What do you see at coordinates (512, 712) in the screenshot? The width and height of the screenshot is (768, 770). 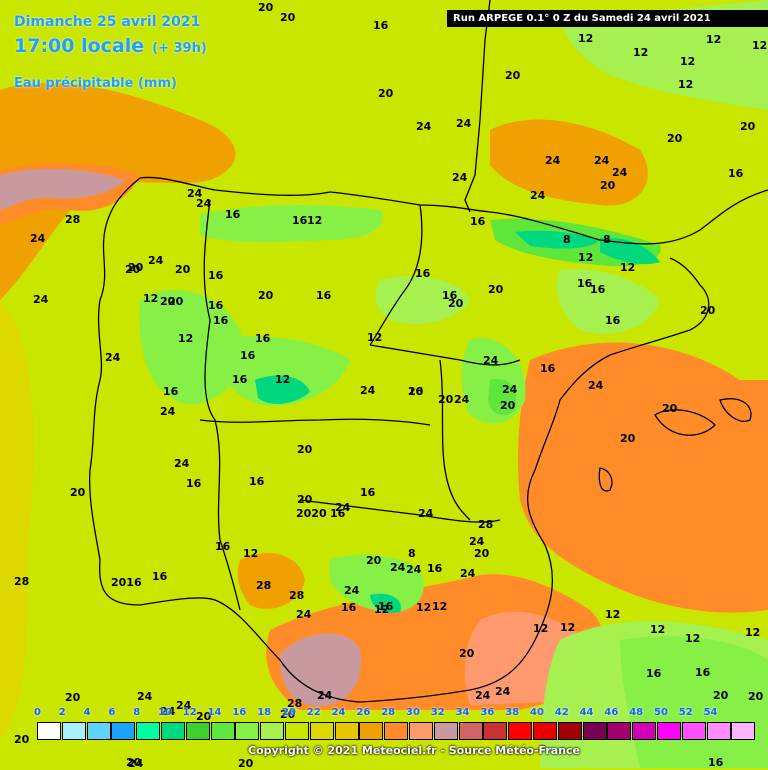 I see `legend-tick-label: 38` at bounding box center [512, 712].